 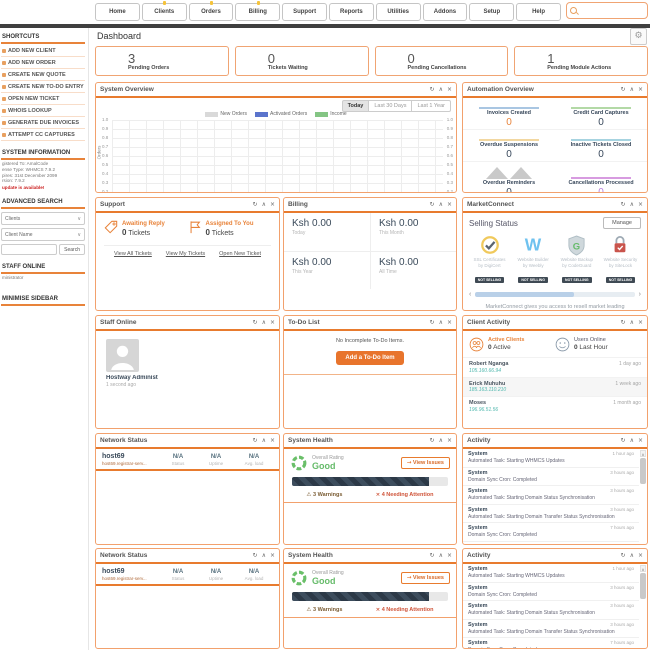 I want to click on sidebar-item-add-new-client: ADD NEW CLIENT, so click(x=43, y=51).